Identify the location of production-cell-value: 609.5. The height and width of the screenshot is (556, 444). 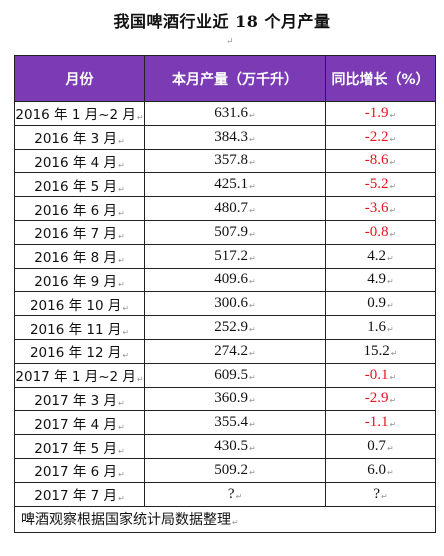
(231, 374).